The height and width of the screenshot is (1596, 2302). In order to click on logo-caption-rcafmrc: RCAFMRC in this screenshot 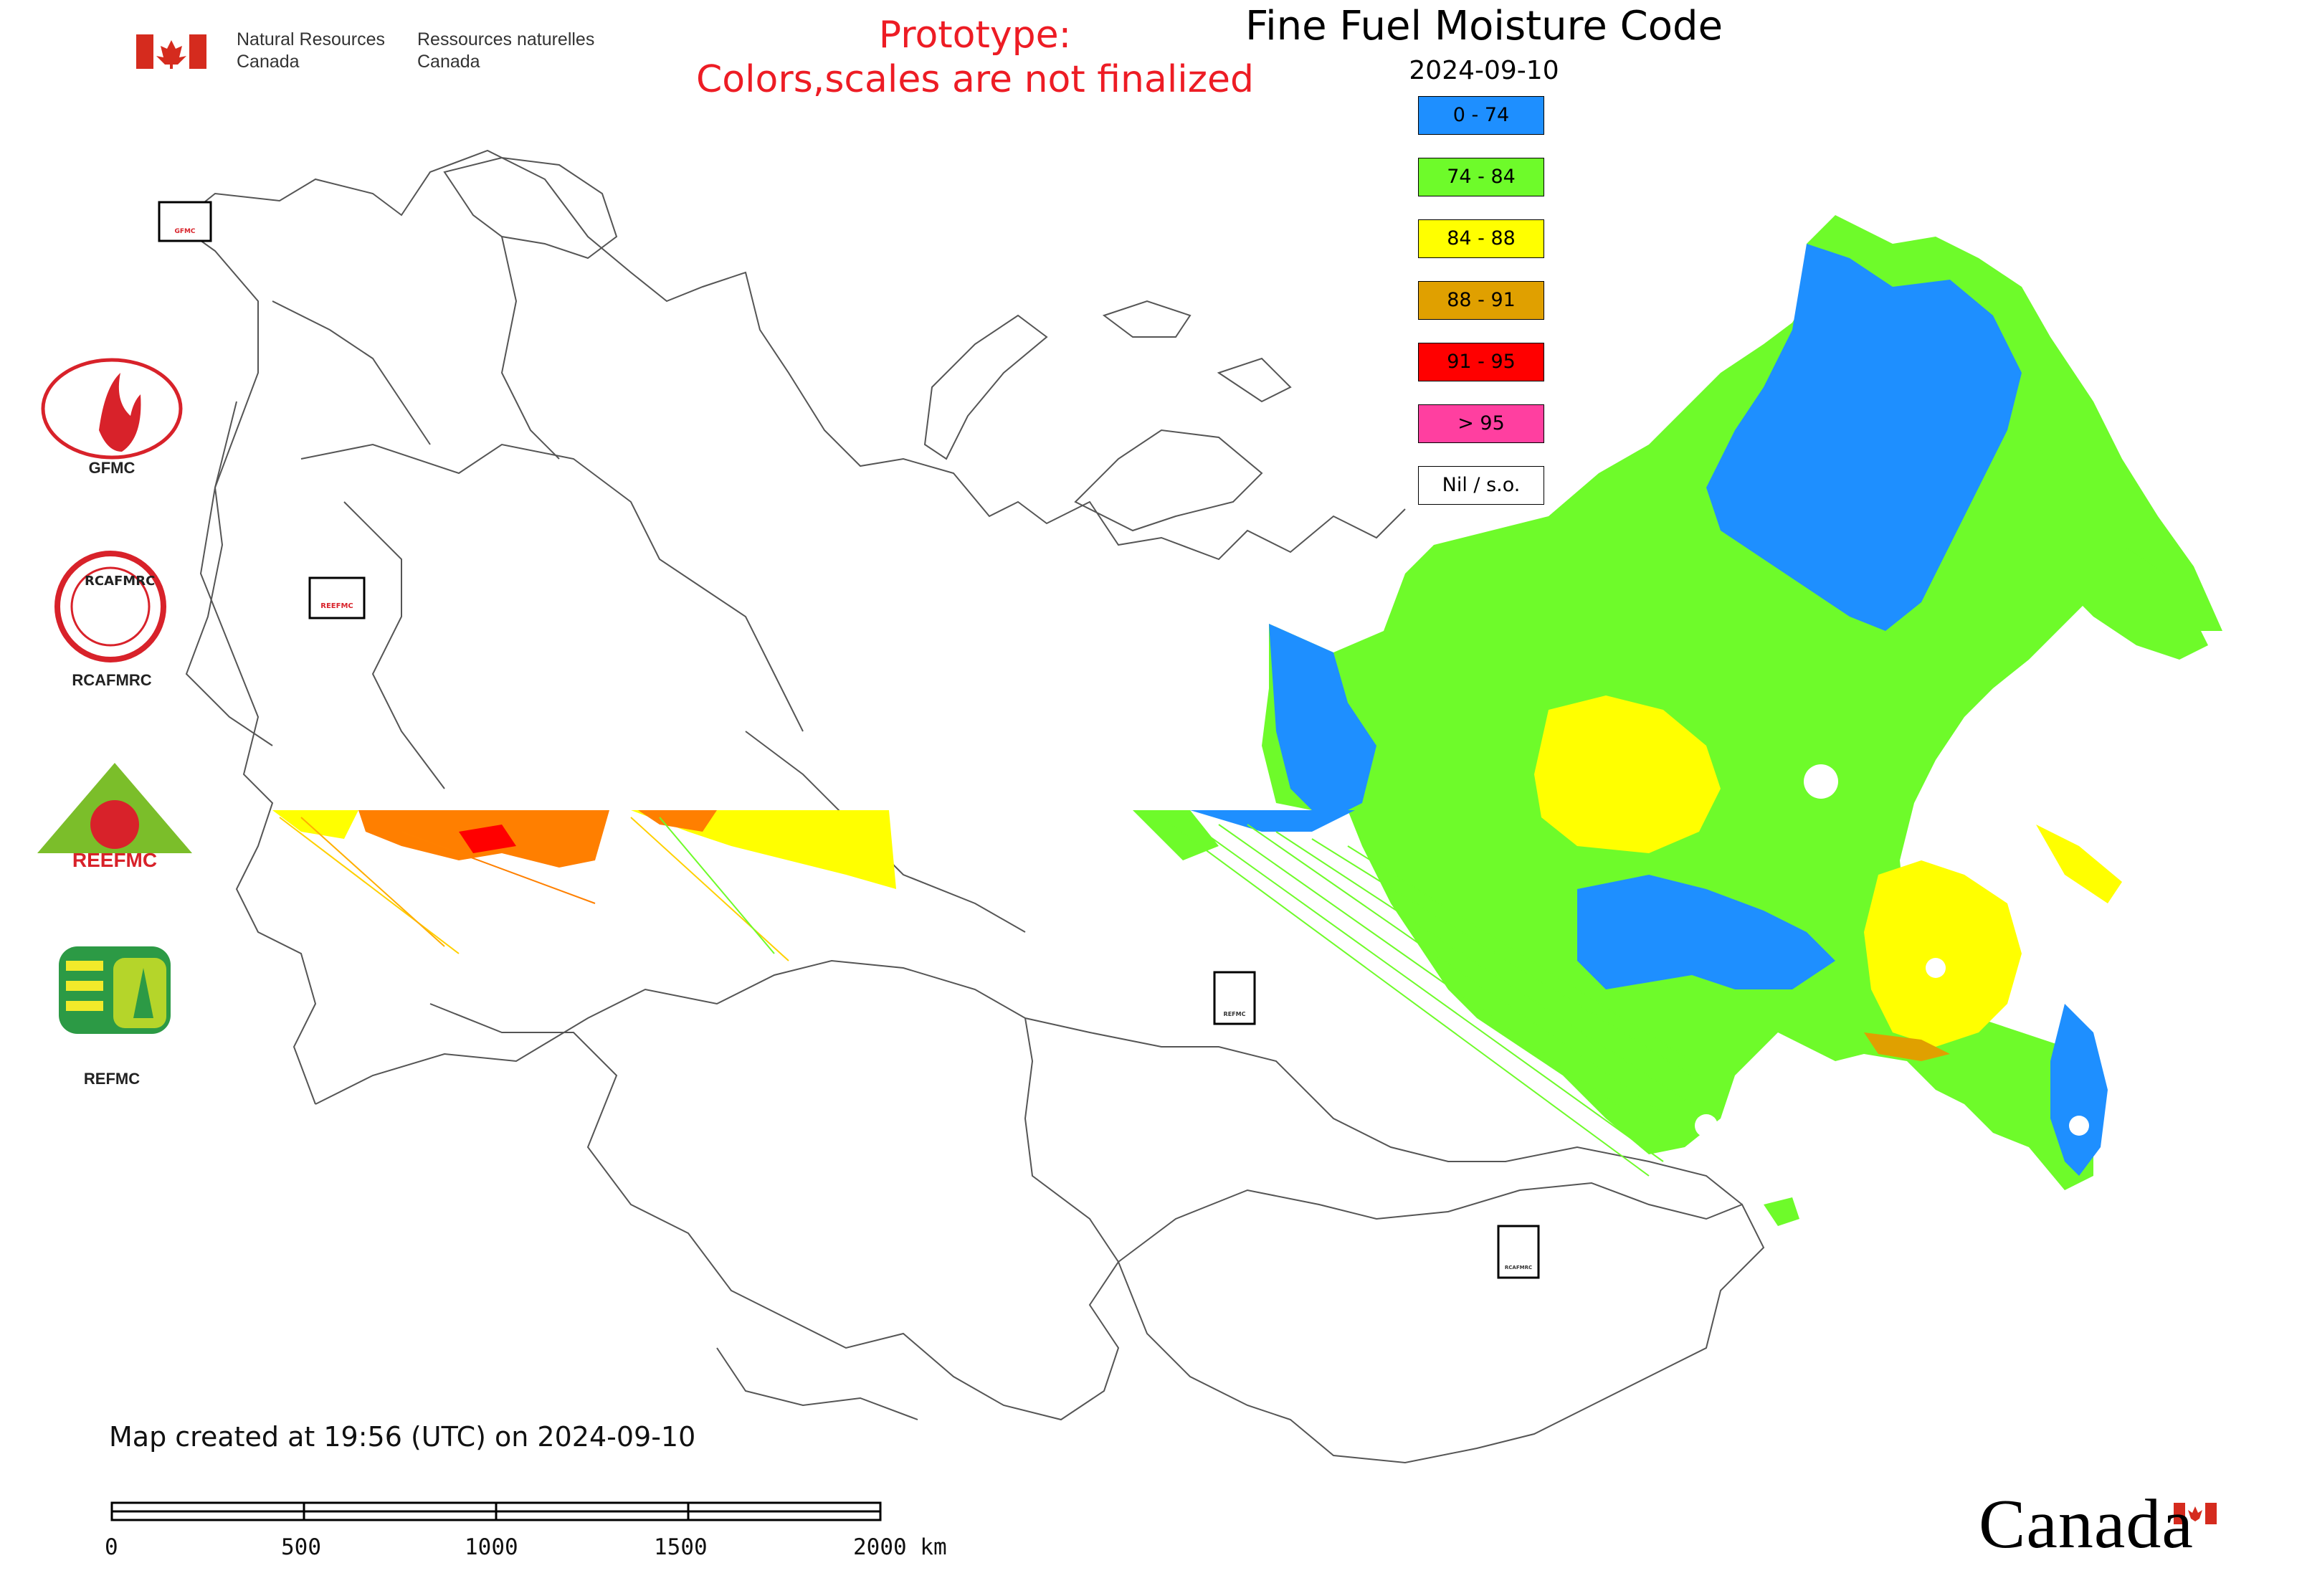, I will do `click(112, 680)`.